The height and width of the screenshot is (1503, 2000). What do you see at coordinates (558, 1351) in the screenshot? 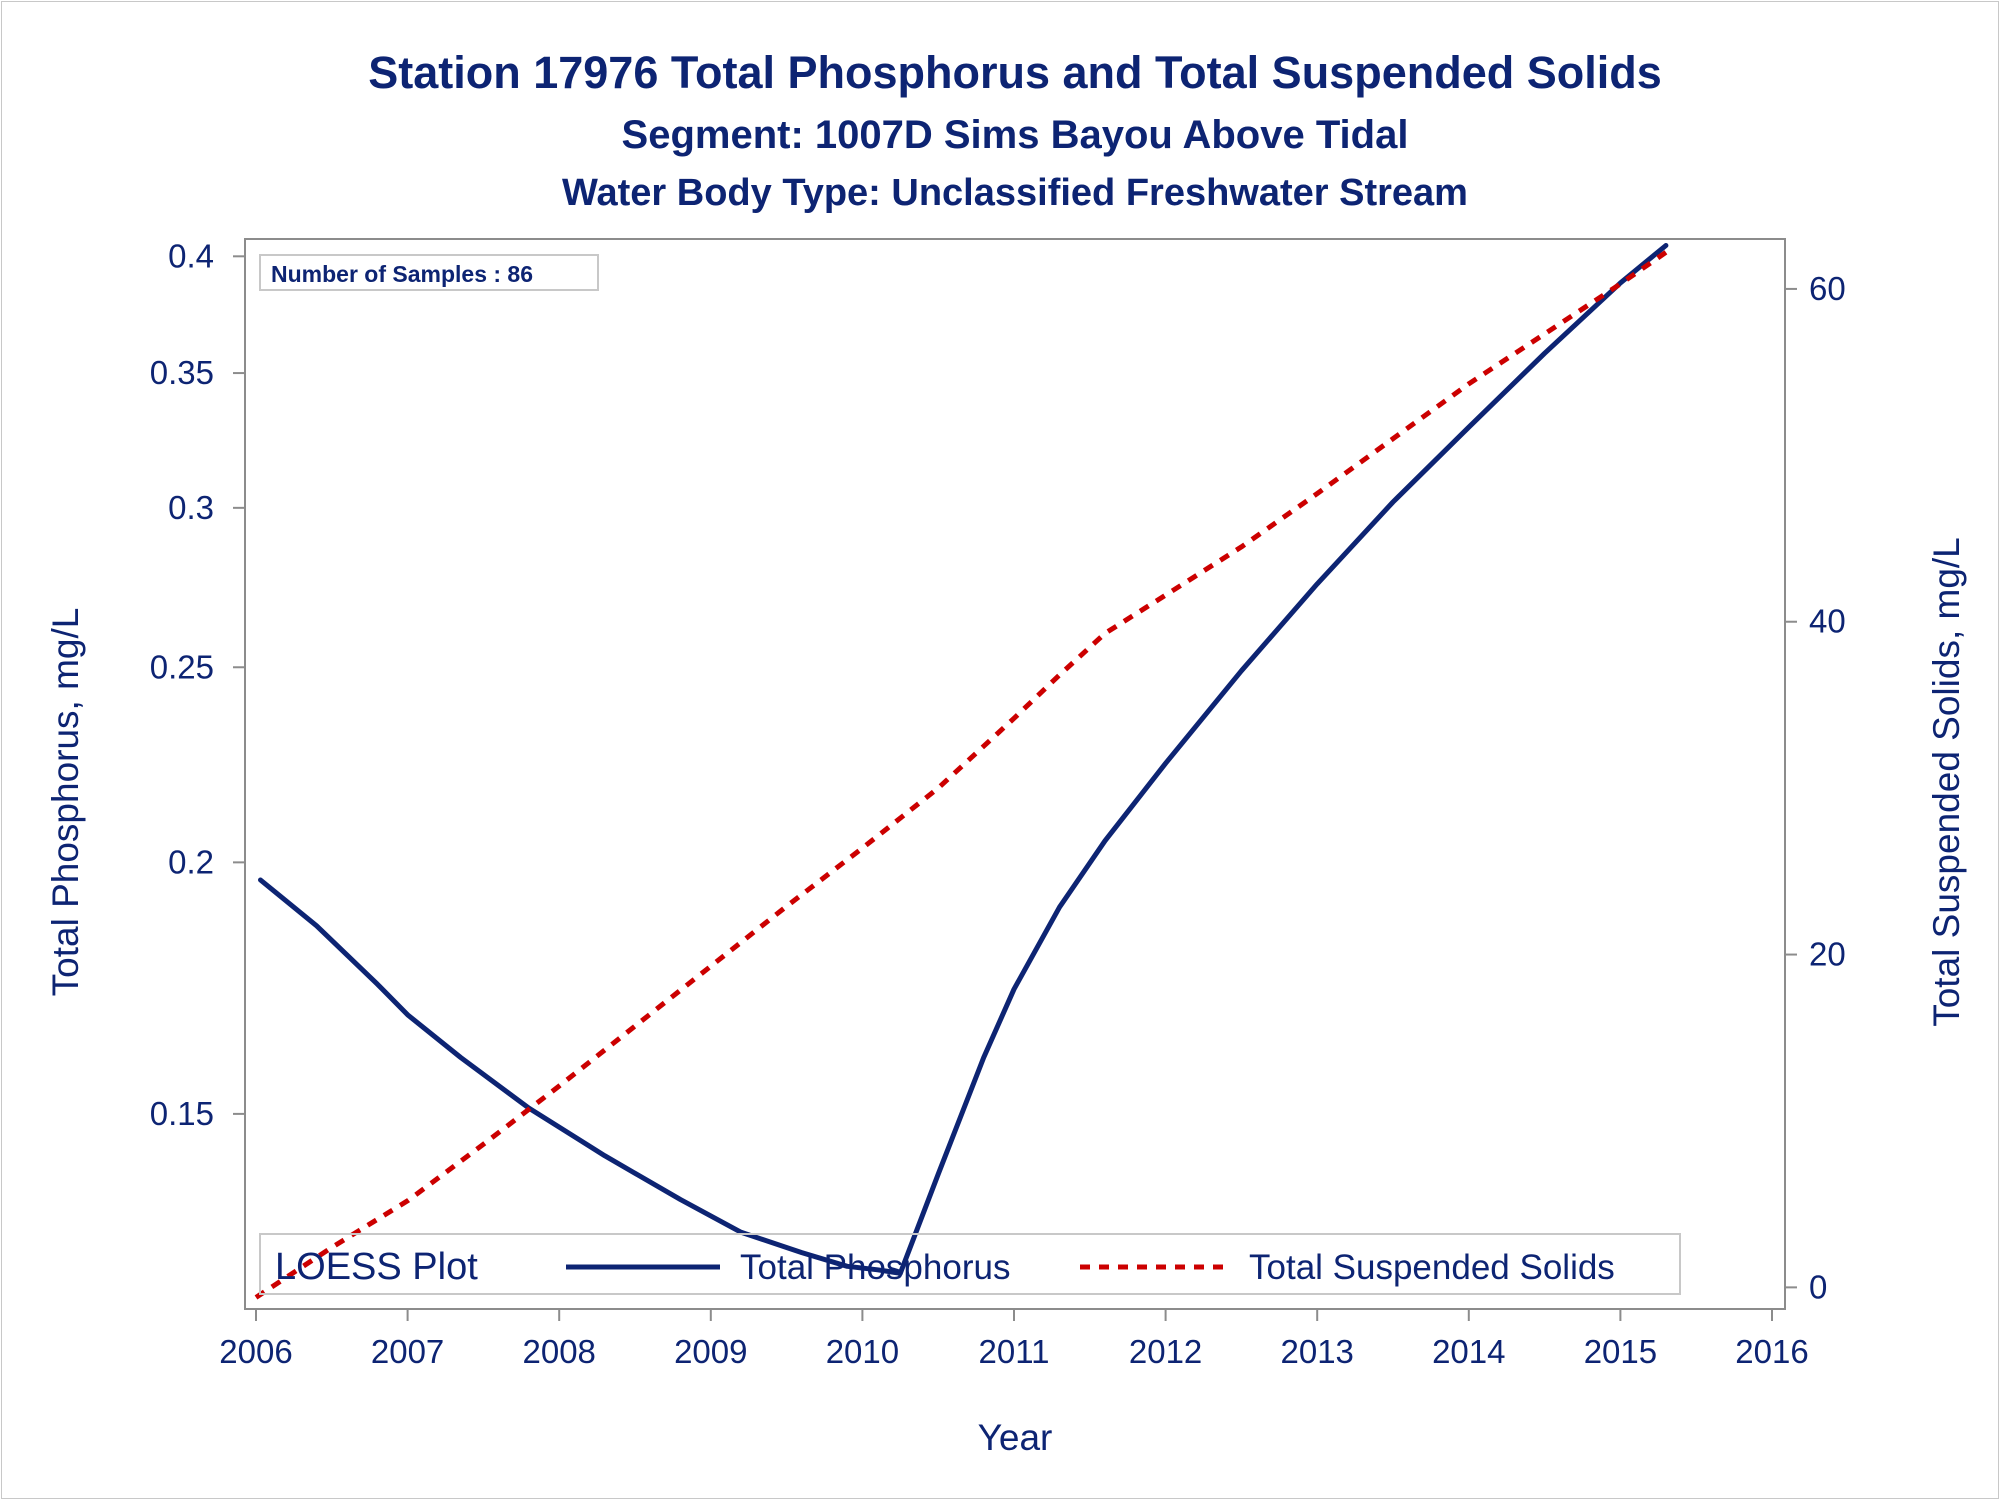
I see `x-tick-label: 2008` at bounding box center [558, 1351].